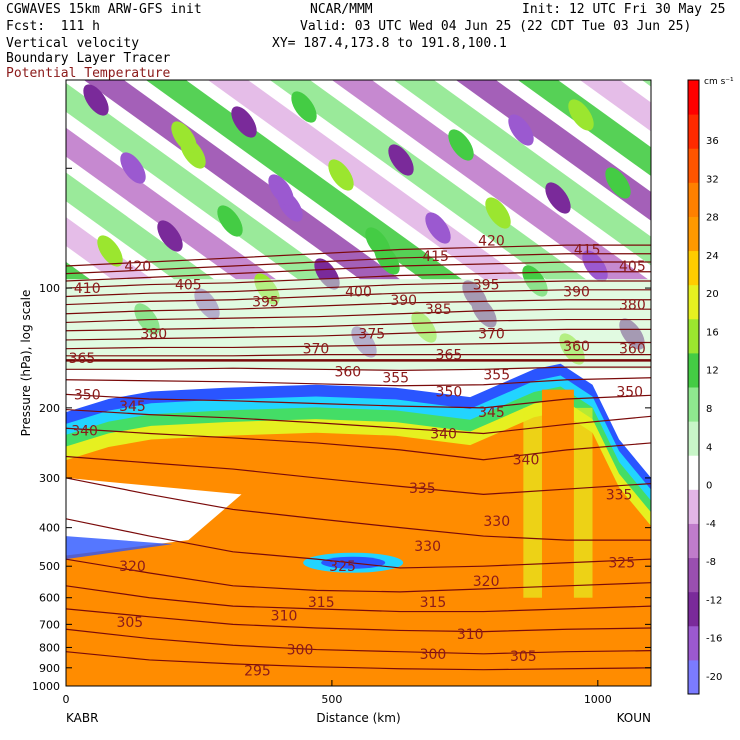 This screenshot has height=740, width=740. What do you see at coordinates (621, 564) in the screenshot?
I see `theta-label: 325` at bounding box center [621, 564].